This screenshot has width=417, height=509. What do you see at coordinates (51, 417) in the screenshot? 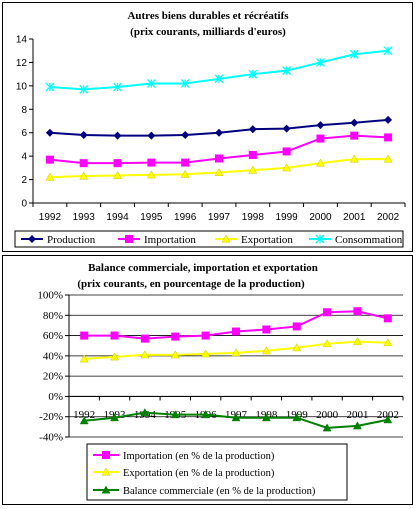
I see `y-tick-label: -20%` at bounding box center [51, 417].